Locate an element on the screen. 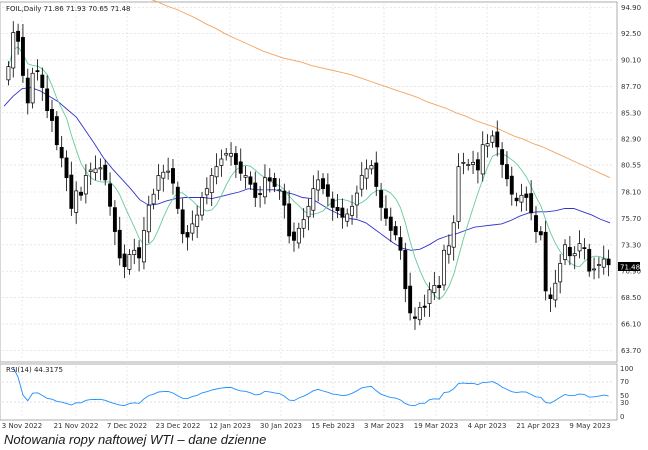  x-tick-label: 23 Dec 2022 is located at coordinates (178, 426).